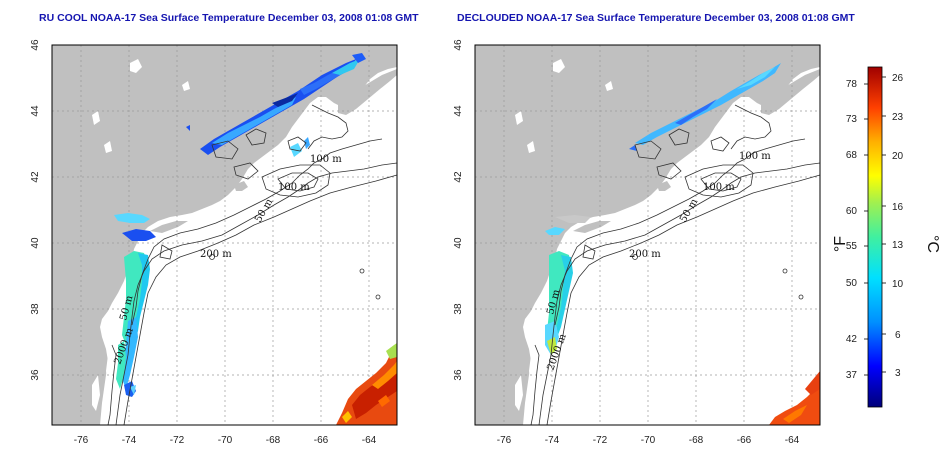 The width and height of the screenshot is (950, 475). What do you see at coordinates (852, 375) in the screenshot?
I see `fahrenheit-tick-label: 37` at bounding box center [852, 375].